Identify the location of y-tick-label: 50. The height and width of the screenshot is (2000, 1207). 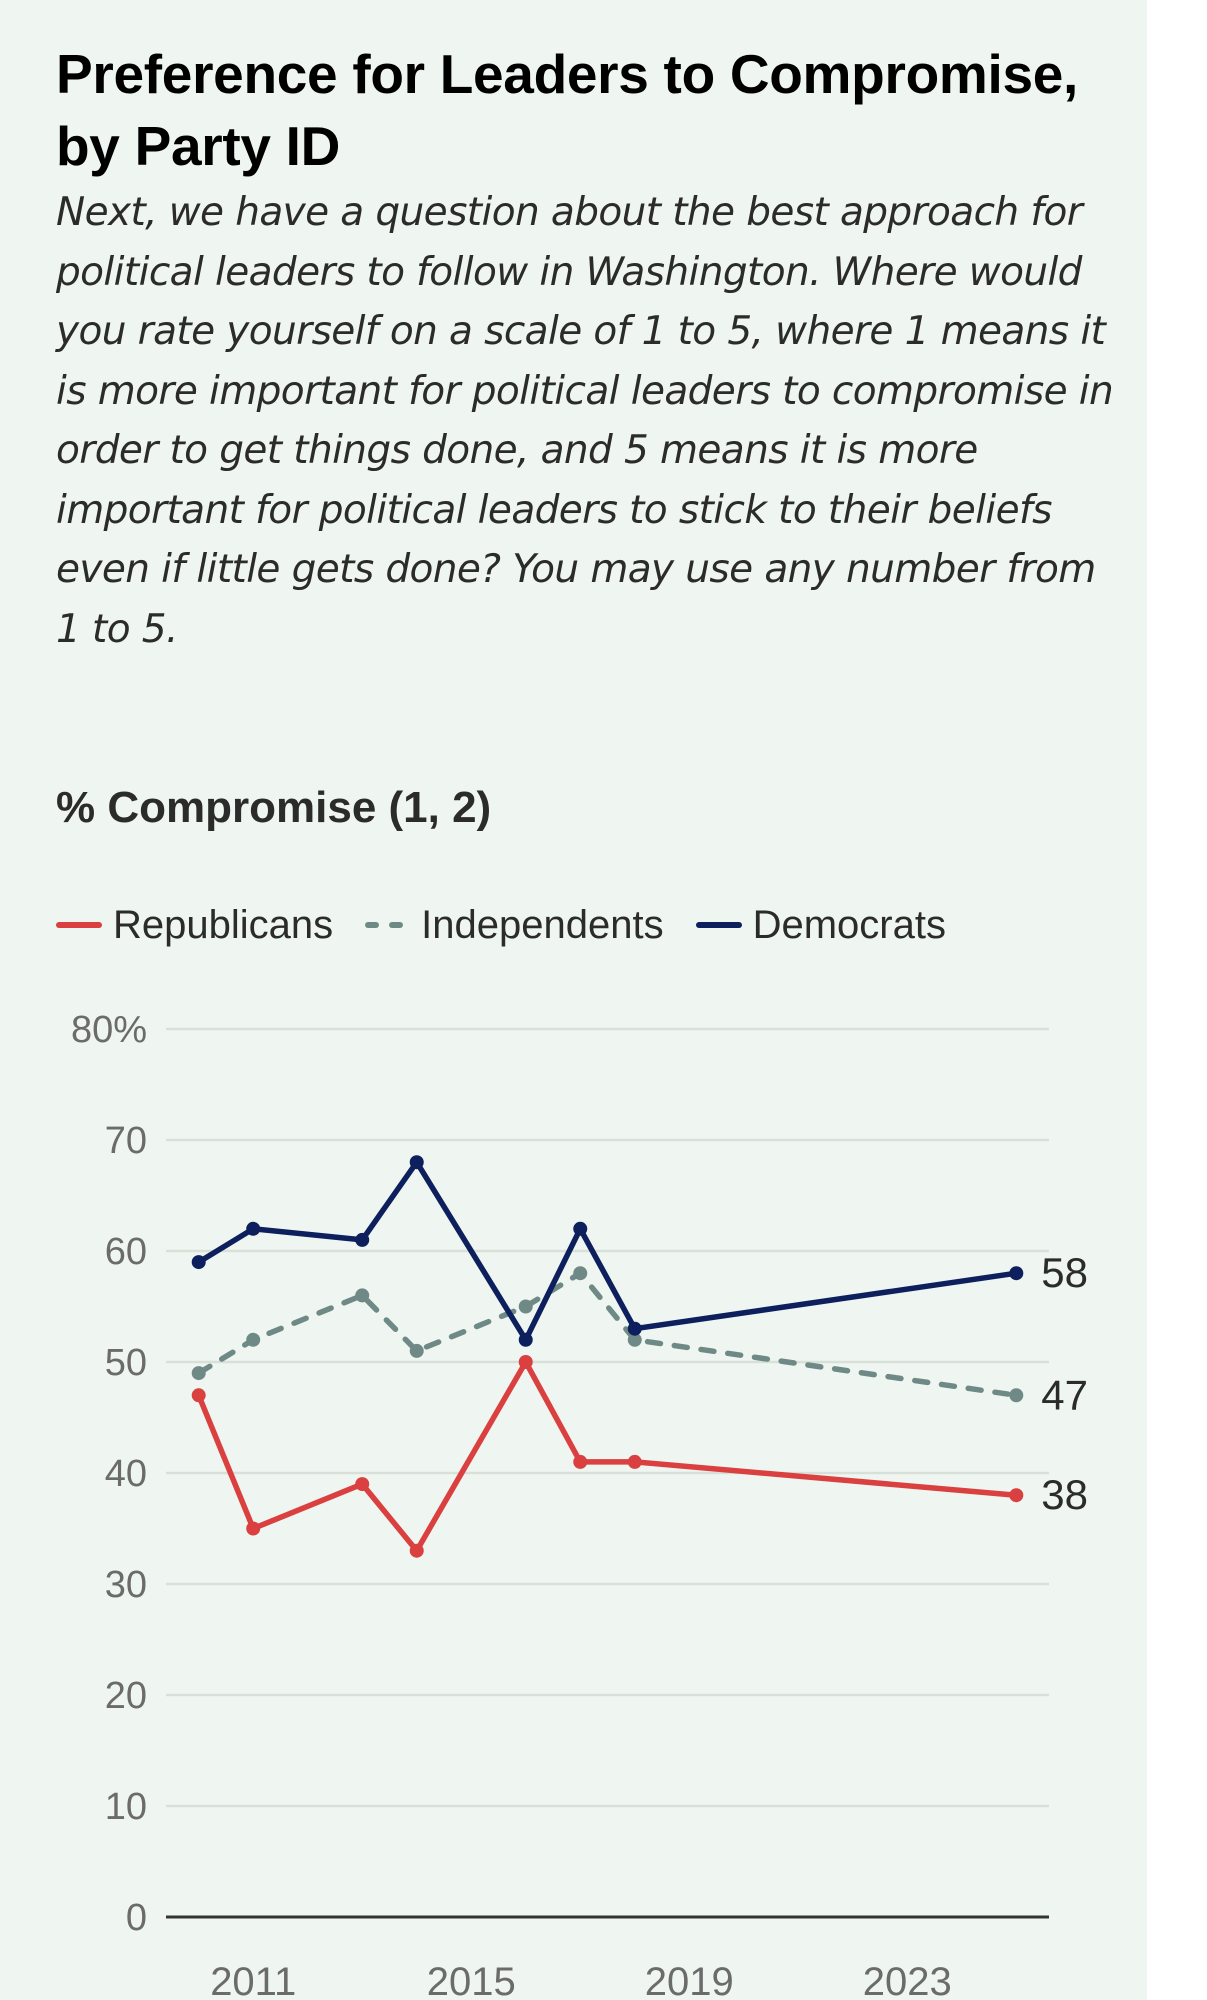
(126, 1363).